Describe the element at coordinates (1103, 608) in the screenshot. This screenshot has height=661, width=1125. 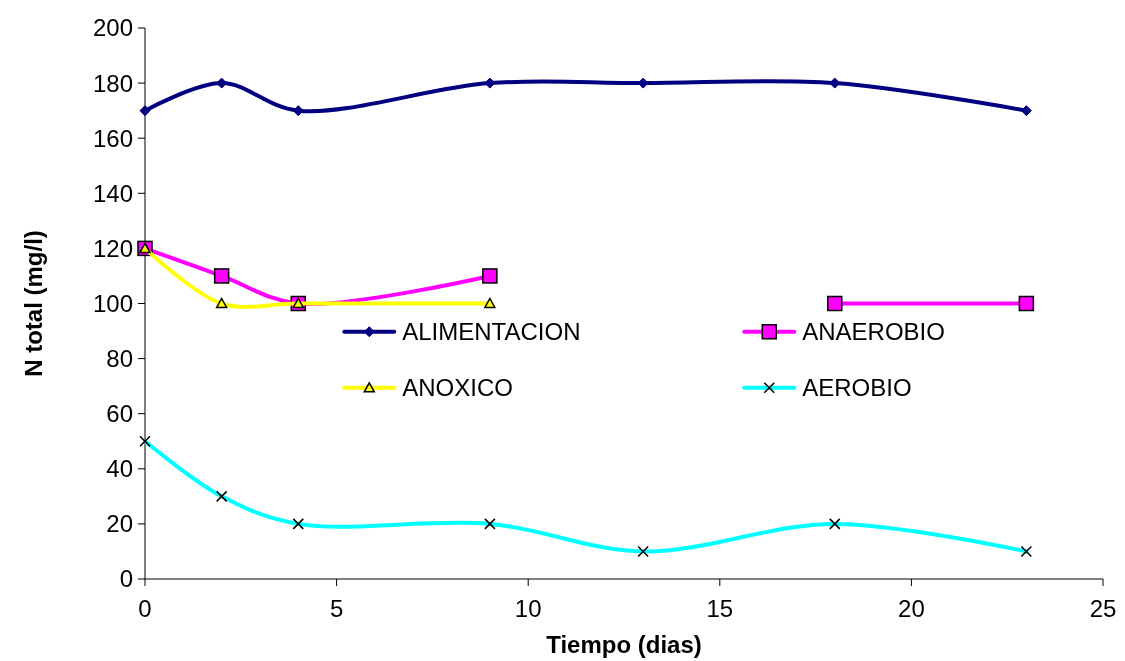
I see `x-tick-label: 25` at that location.